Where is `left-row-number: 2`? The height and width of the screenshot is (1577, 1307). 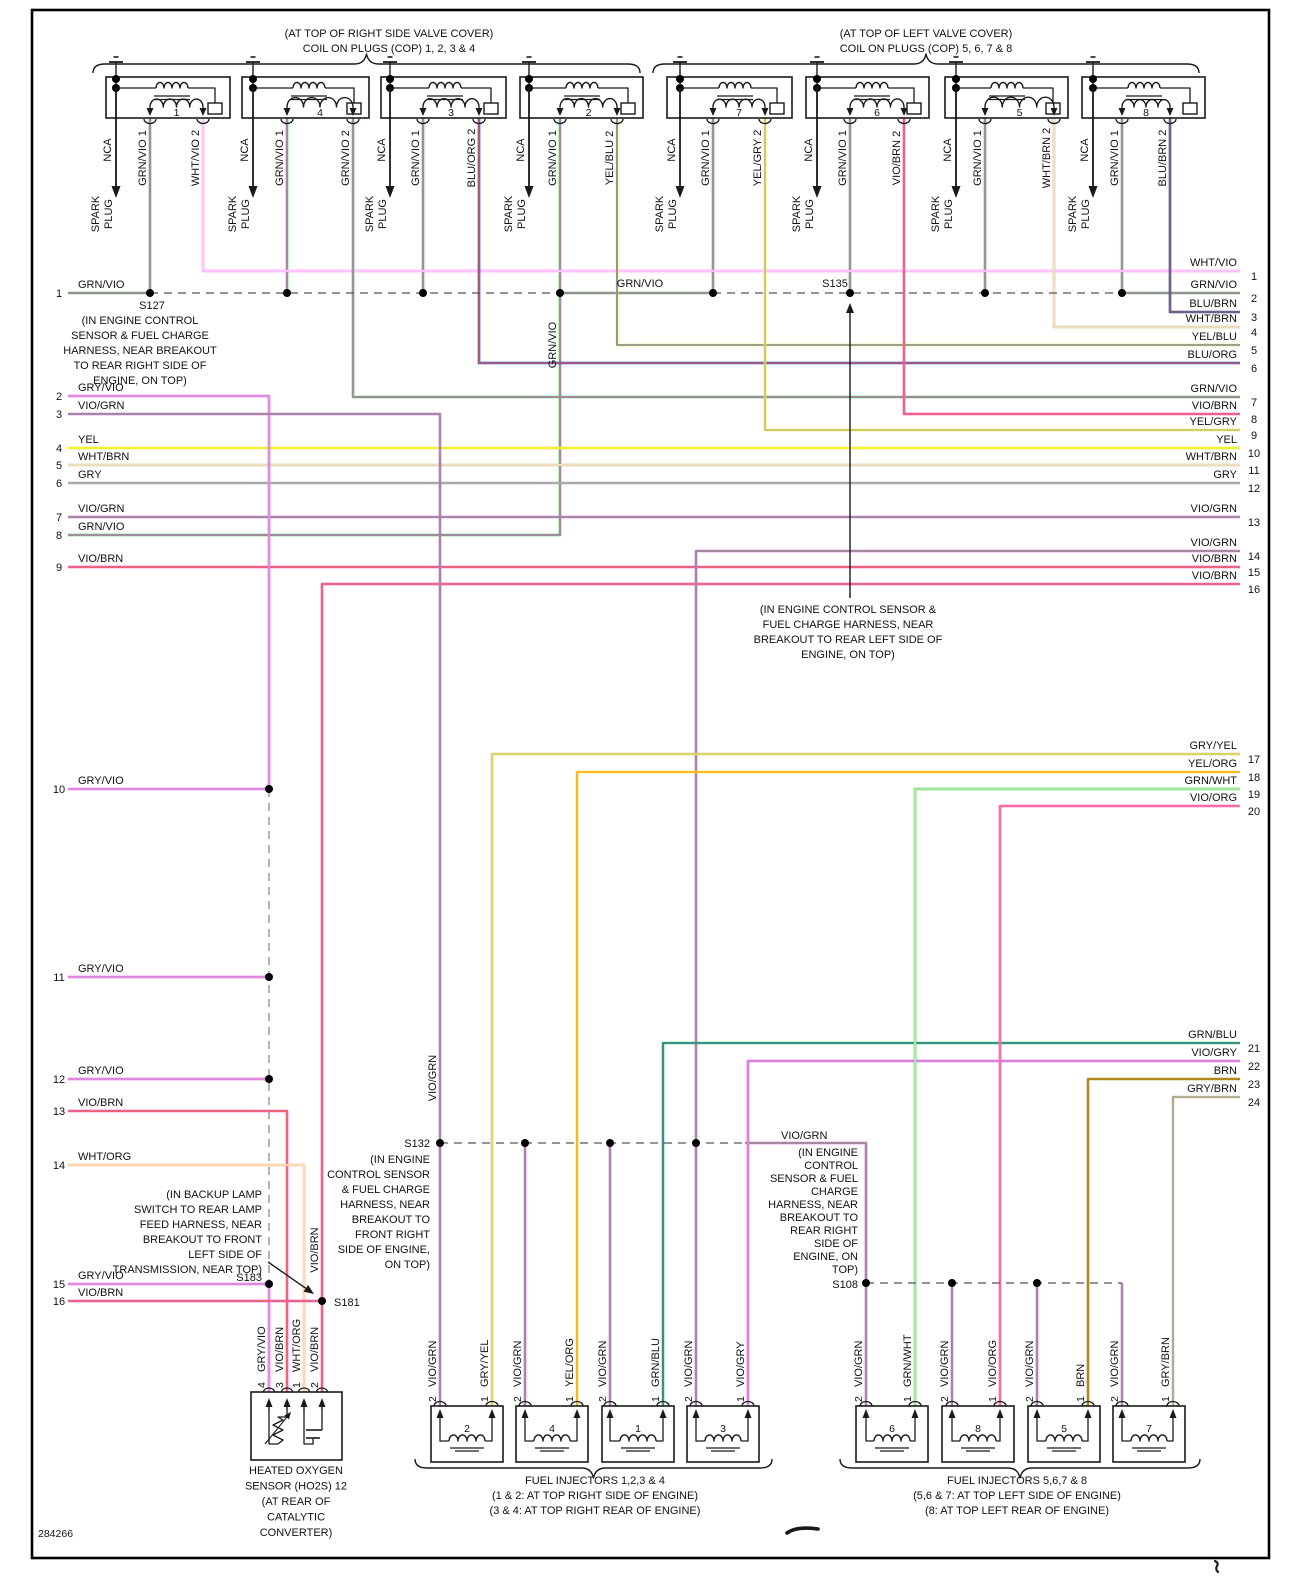 left-row-number: 2 is located at coordinates (59, 397).